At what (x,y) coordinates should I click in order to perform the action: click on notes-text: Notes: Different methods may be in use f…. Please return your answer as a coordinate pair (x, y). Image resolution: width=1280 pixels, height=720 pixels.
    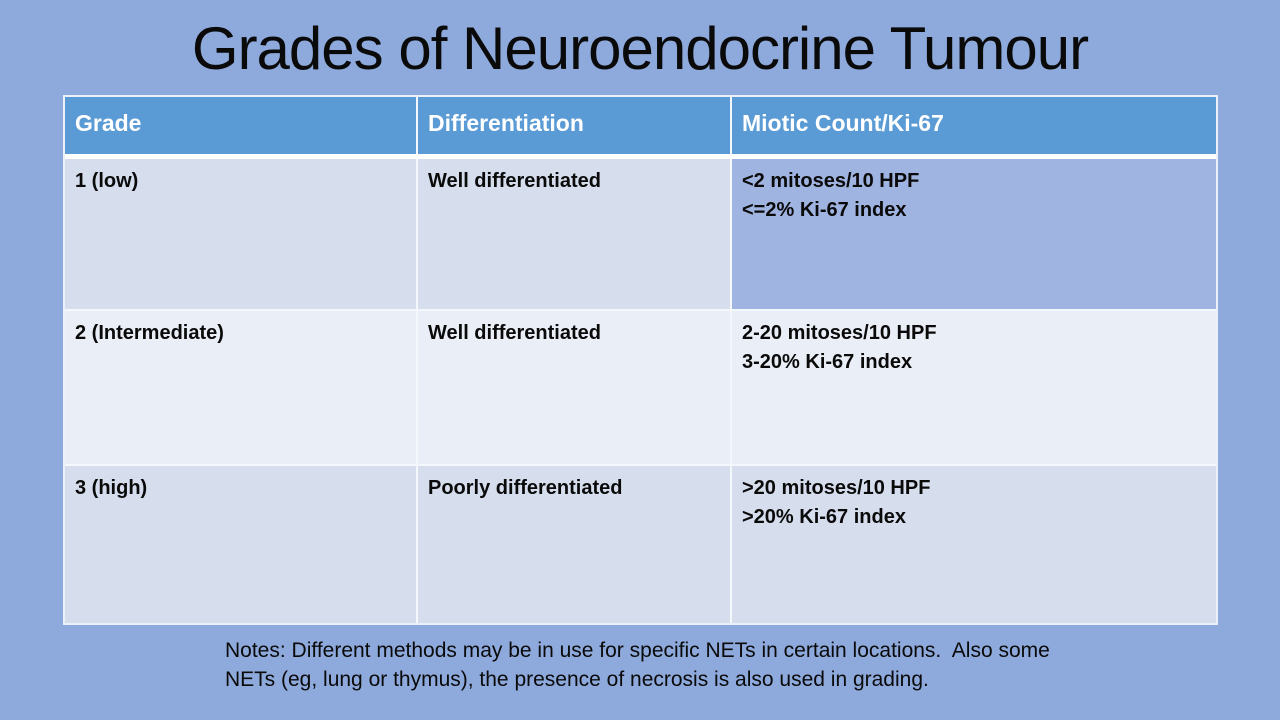
    Looking at the image, I should click on (675, 665).